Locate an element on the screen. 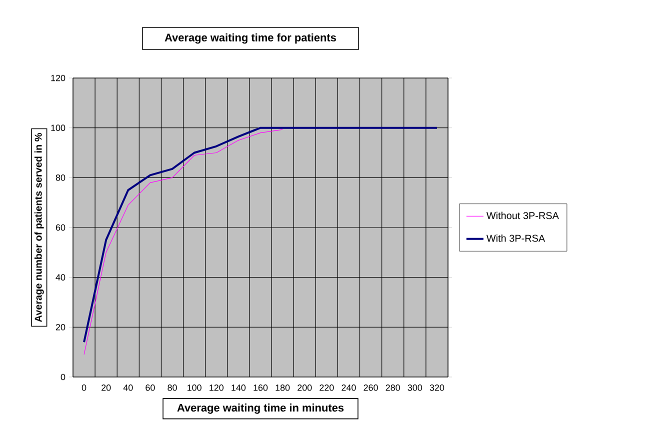 The width and height of the screenshot is (657, 445). y-tick-label: 0 is located at coordinates (63, 377).